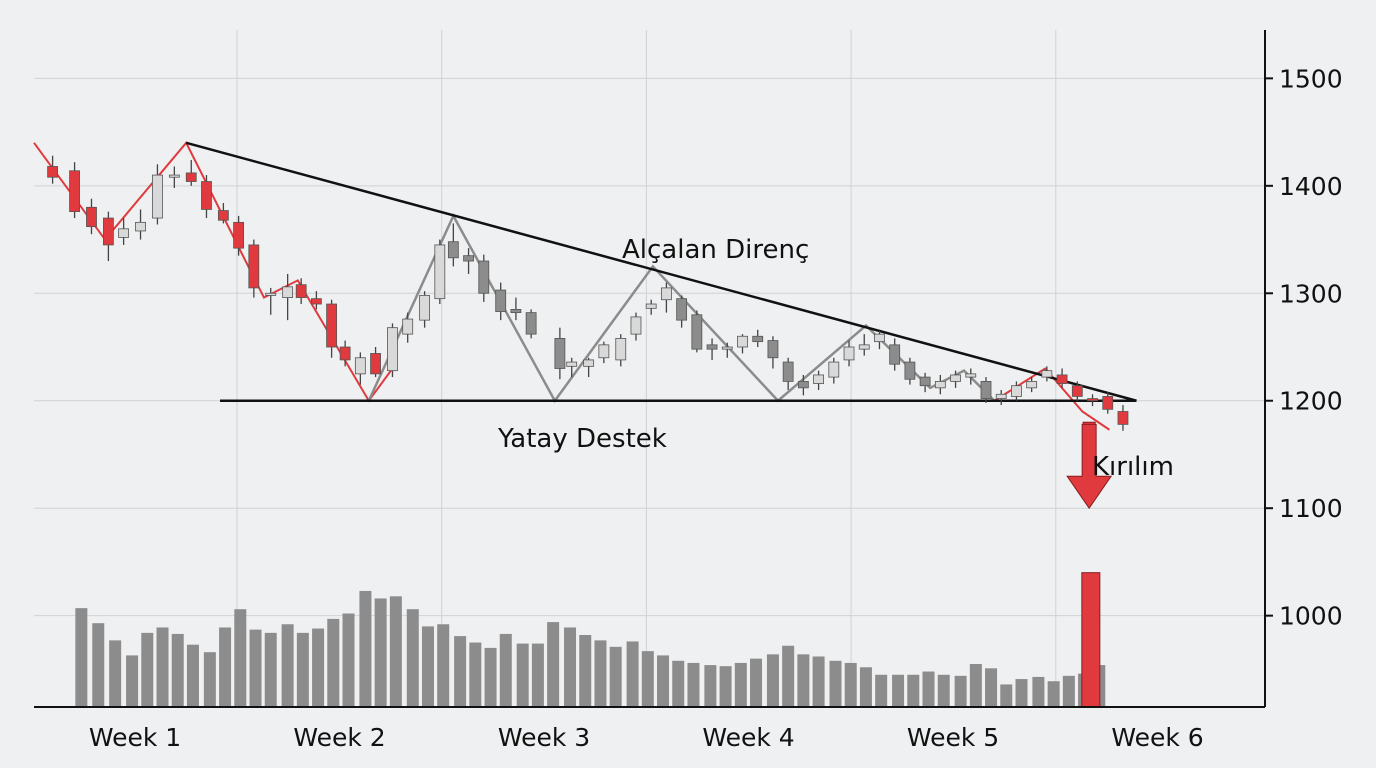 The image size is (1376, 768). What do you see at coordinates (339, 737) in the screenshot?
I see `x-tick-label: Week 2` at bounding box center [339, 737].